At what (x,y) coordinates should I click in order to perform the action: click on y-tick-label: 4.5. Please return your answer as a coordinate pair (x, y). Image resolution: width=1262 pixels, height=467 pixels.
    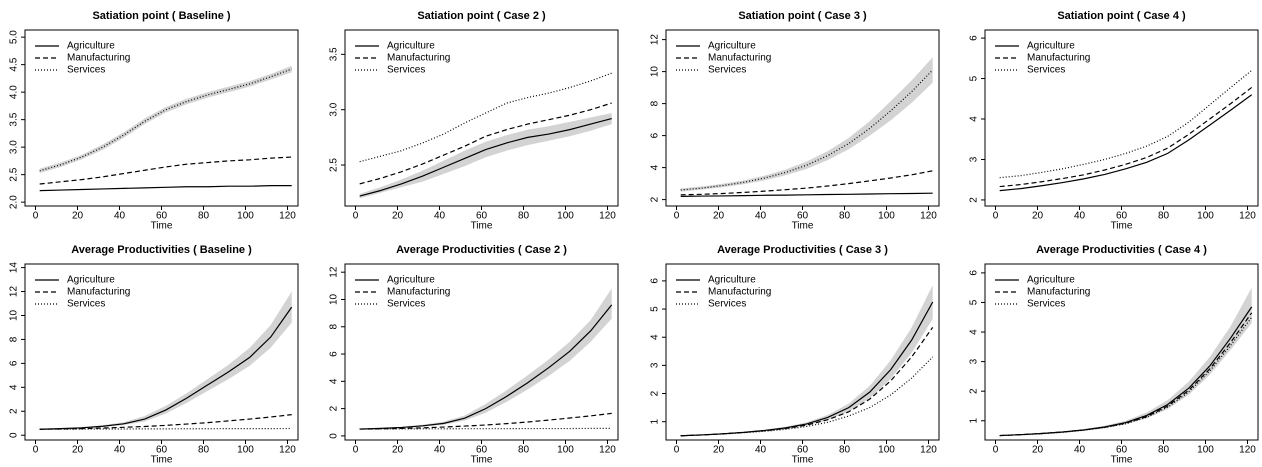
    Looking at the image, I should click on (14, 64).